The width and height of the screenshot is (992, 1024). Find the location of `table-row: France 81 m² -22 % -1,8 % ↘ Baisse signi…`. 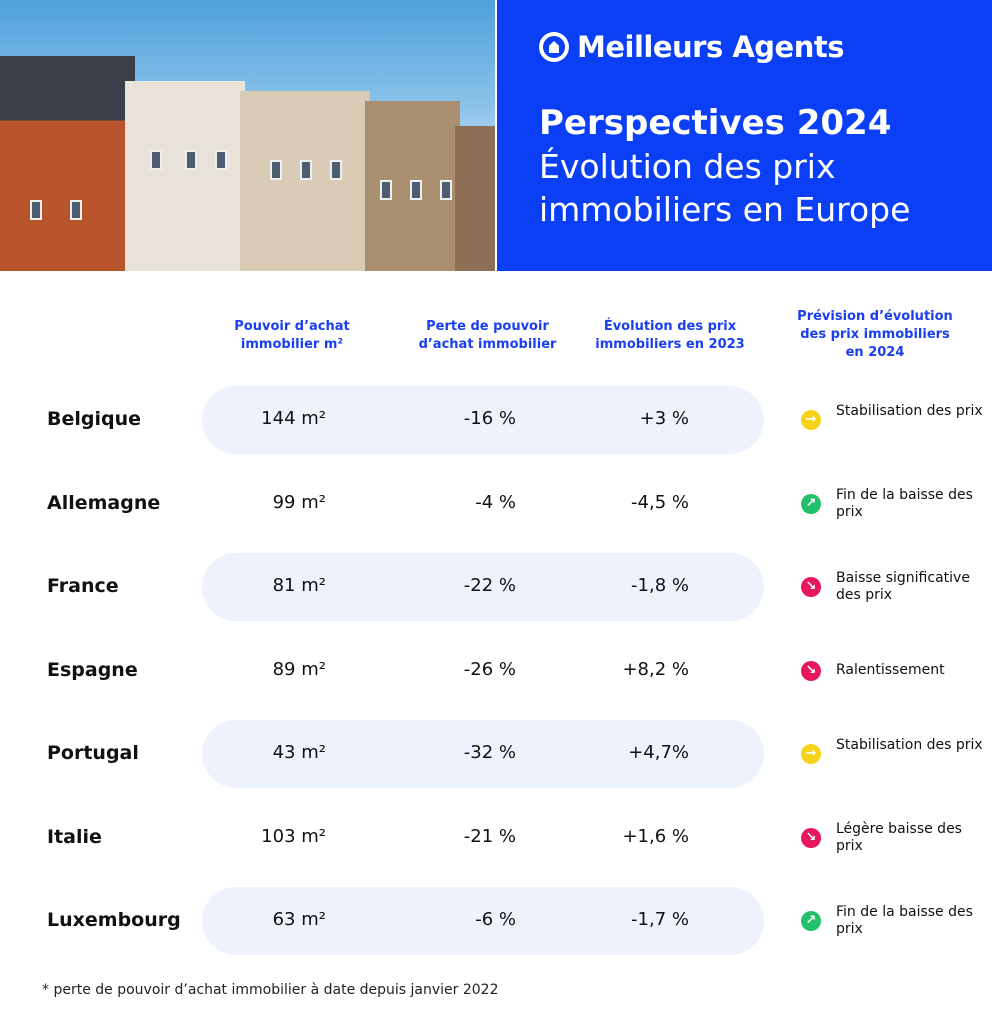

table-row: France 81 m² -22 % -1,8 % ↘ Baisse signi… is located at coordinates (496, 587).